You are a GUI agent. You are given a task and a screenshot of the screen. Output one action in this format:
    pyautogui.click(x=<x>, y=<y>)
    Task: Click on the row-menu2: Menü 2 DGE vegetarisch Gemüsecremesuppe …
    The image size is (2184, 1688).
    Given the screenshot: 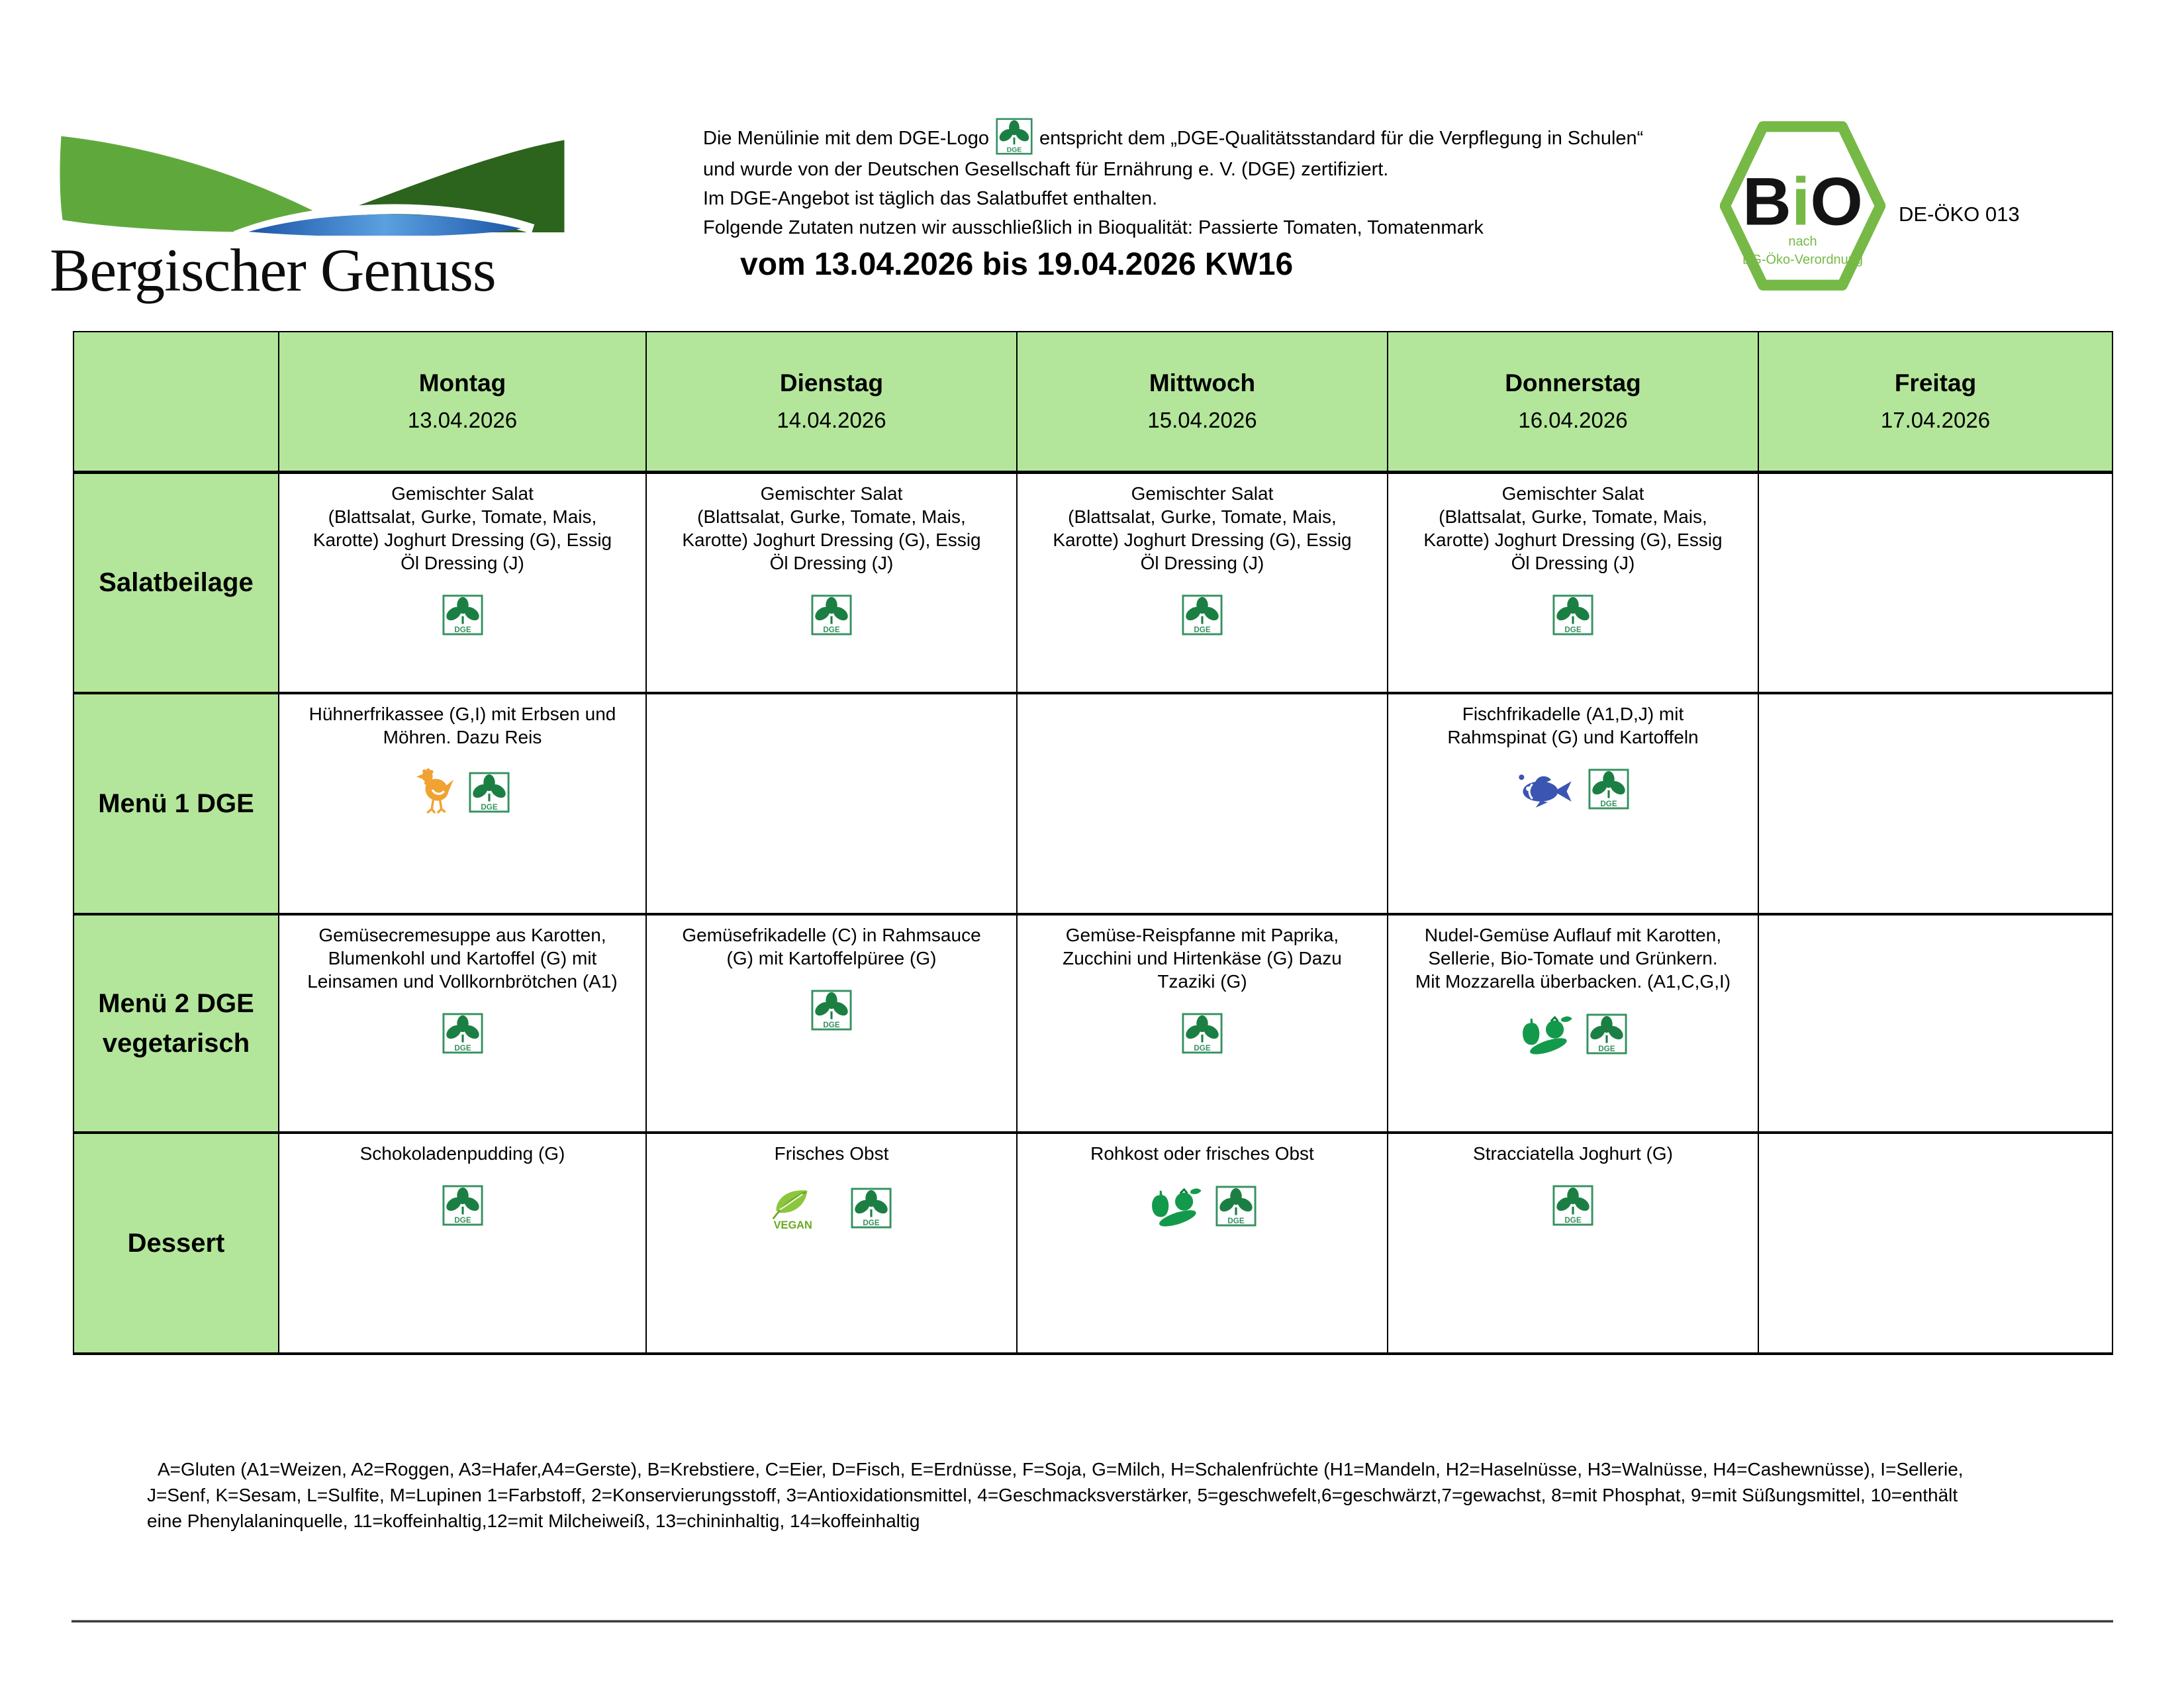 What is the action you would take?
    pyautogui.click(x=1093, y=1024)
    